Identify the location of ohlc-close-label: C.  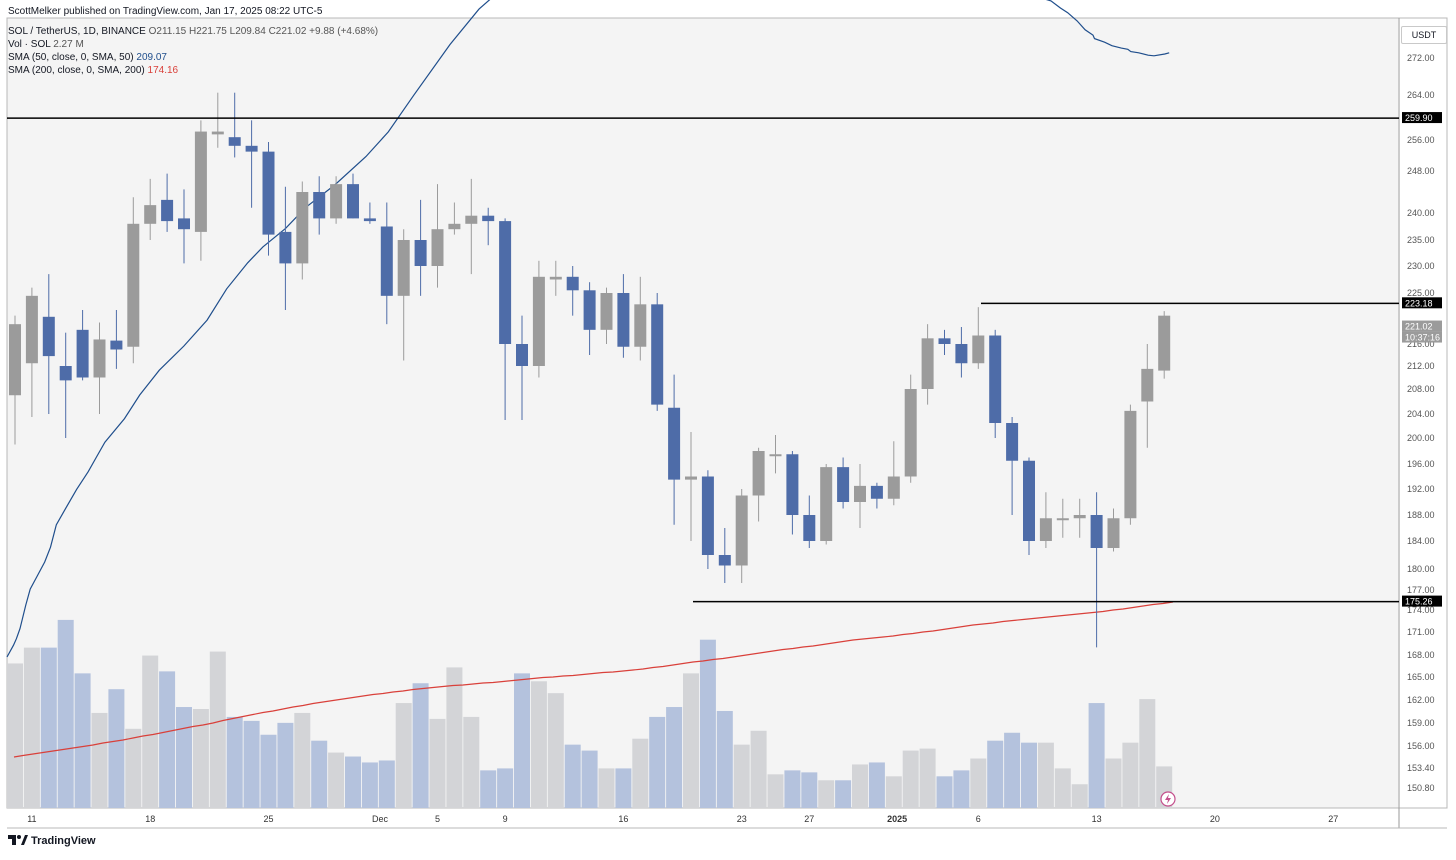
(272, 31).